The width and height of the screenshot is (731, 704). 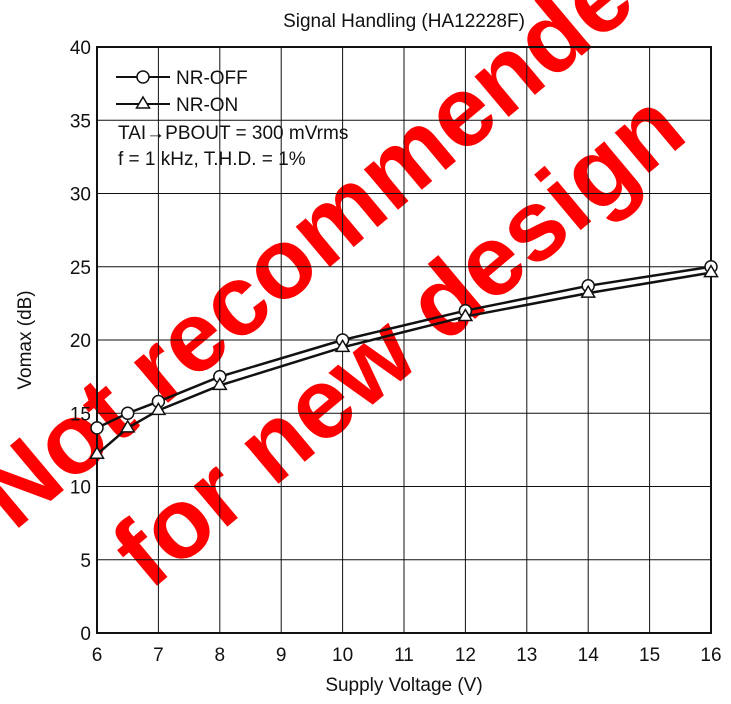 What do you see at coordinates (85, 634) in the screenshot?
I see `y-tick-label: 0` at bounding box center [85, 634].